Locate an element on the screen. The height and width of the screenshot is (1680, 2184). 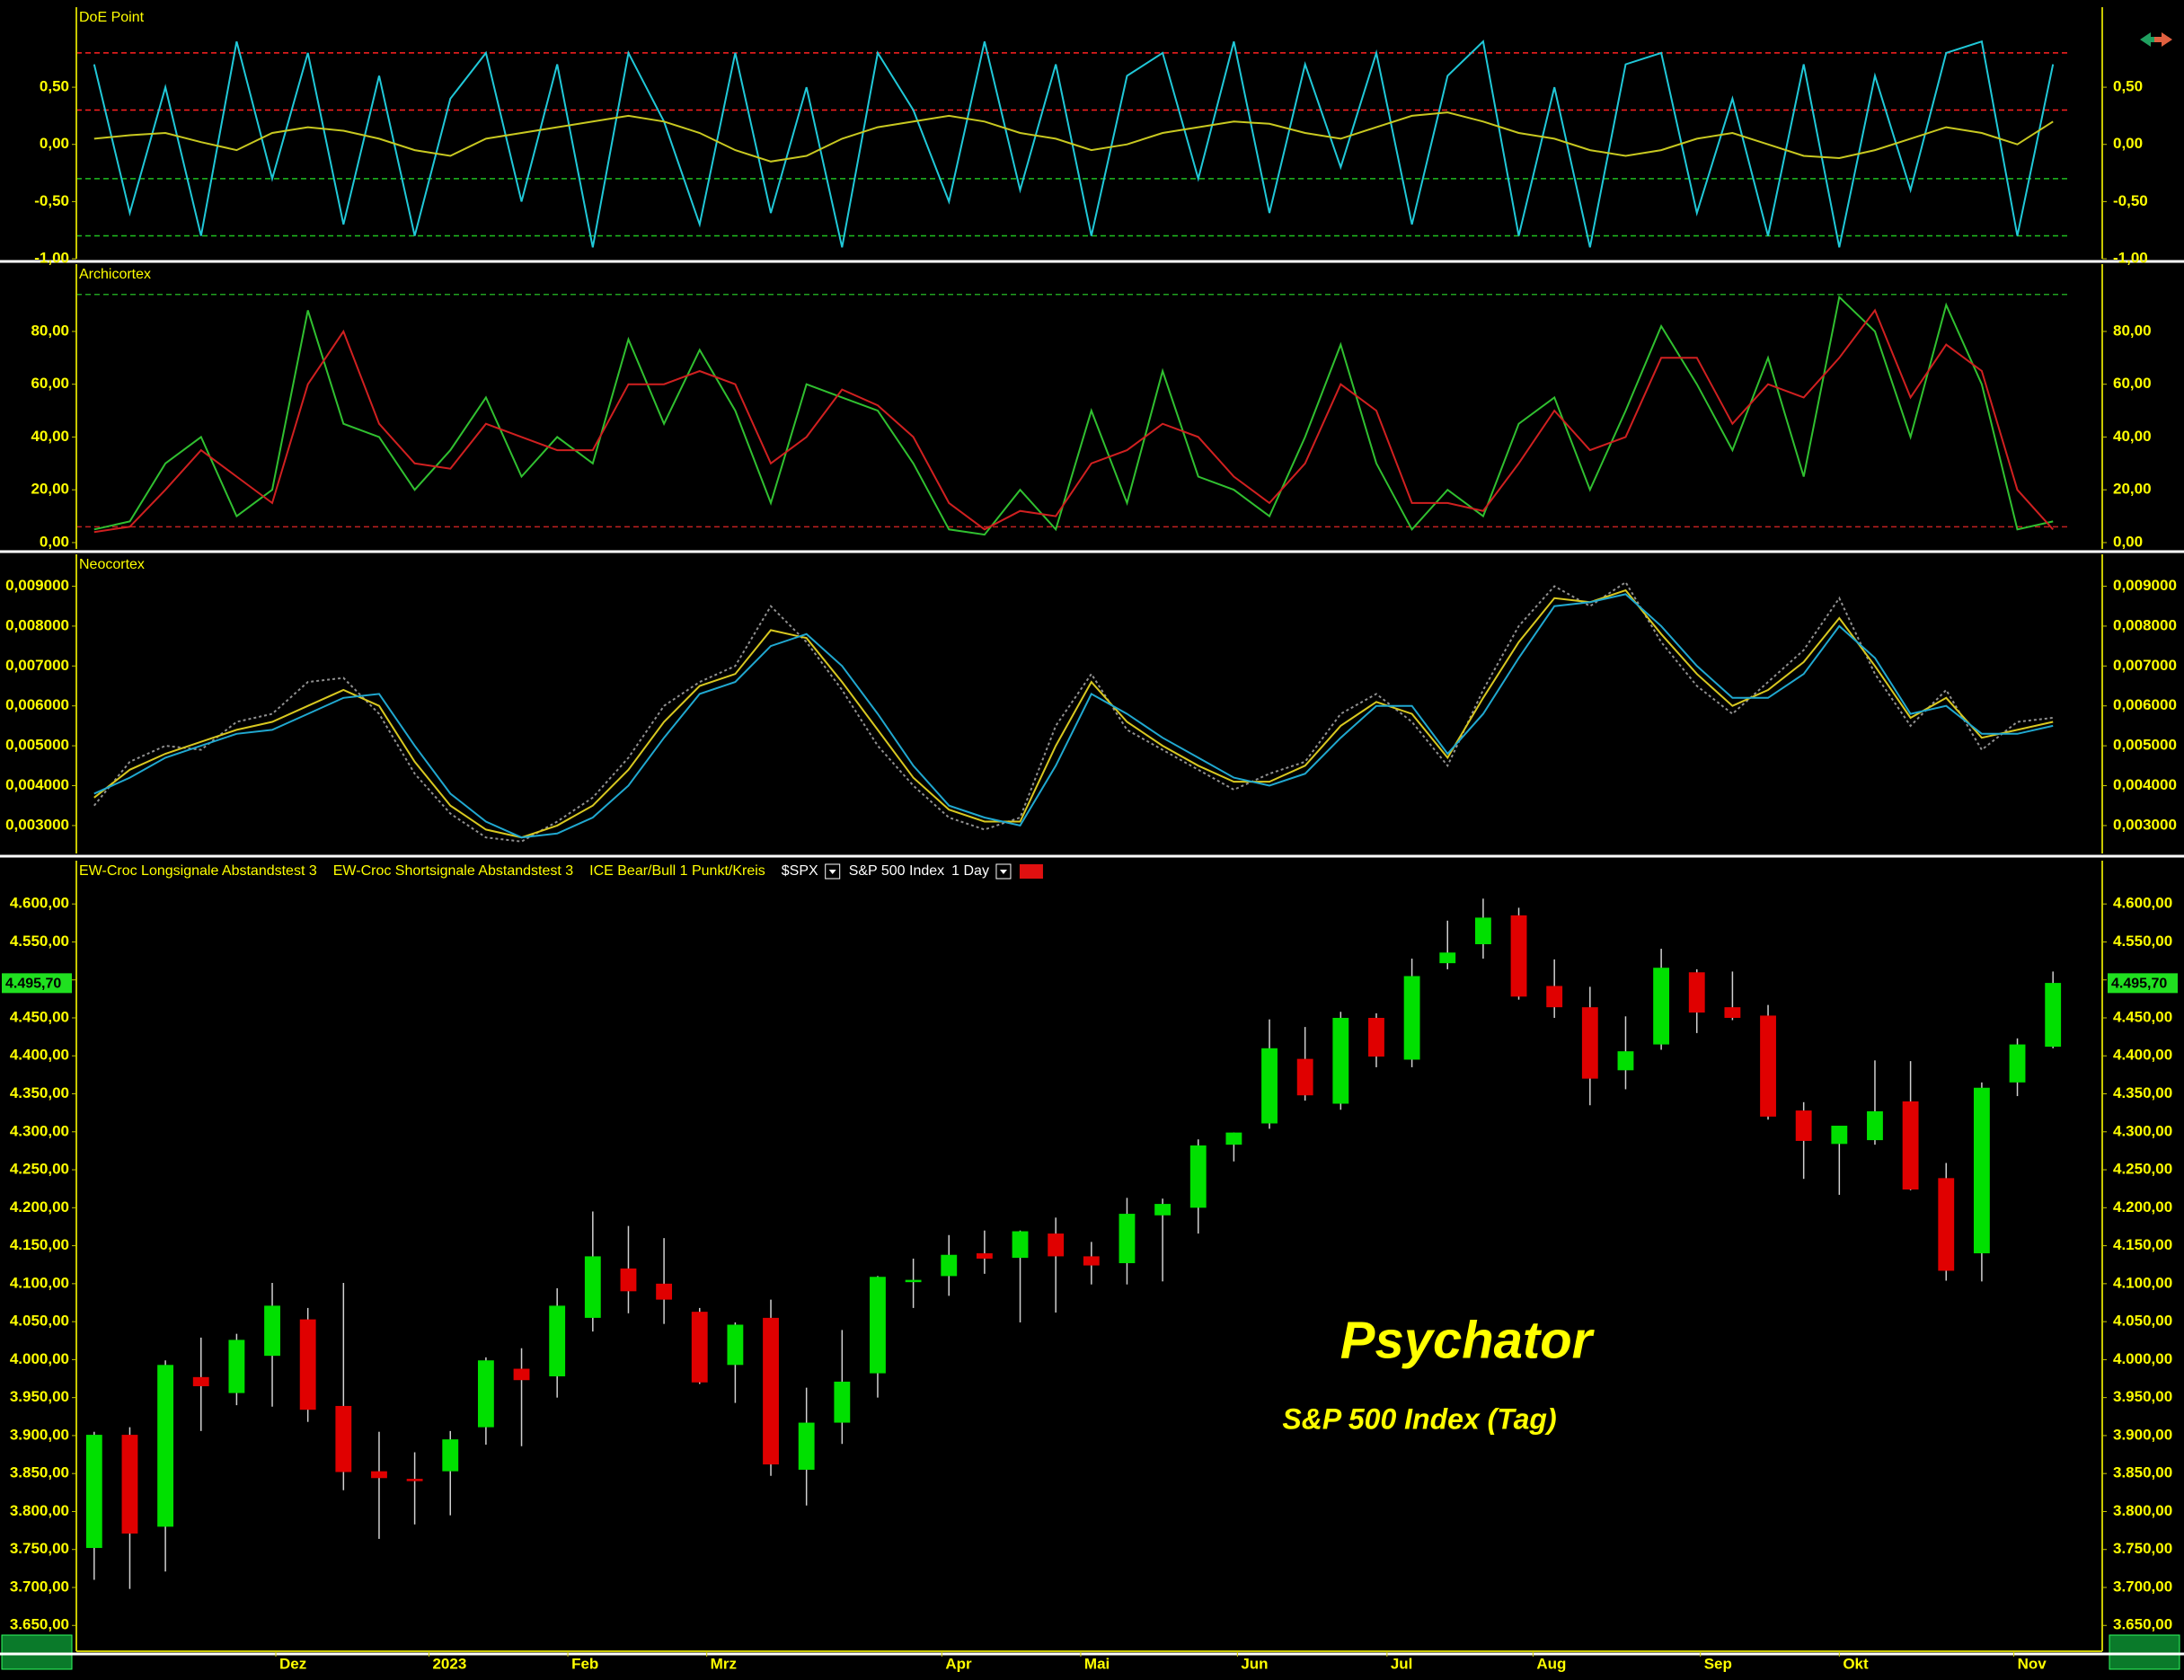
y-tick-label: 0,007000 is located at coordinates (37, 665).